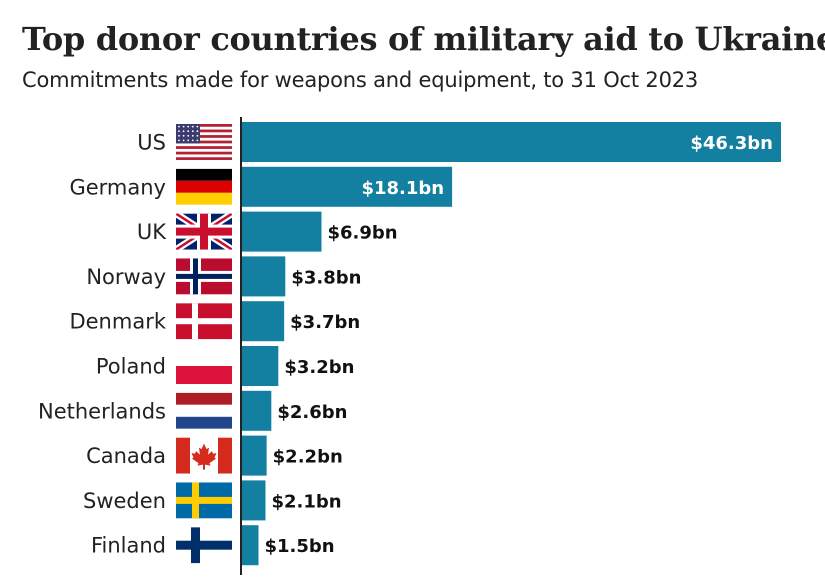 Image resolution: width=825 pixels, height=578 pixels. Describe the element at coordinates (151, 143) in the screenshot. I see `category-label: US` at that location.